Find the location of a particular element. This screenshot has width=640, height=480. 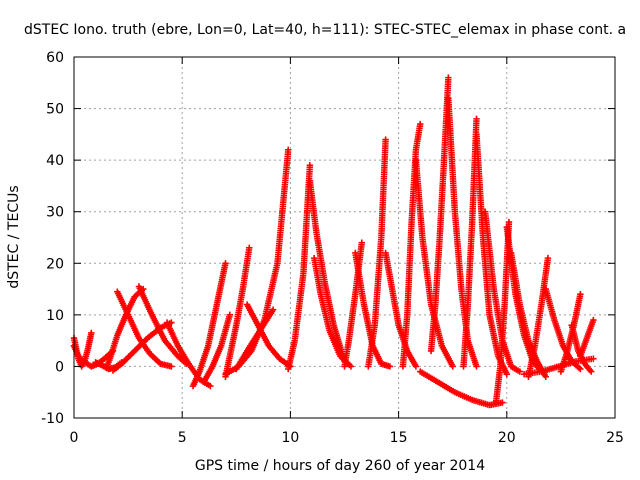

y-tick-label: 40 is located at coordinates (55, 161).